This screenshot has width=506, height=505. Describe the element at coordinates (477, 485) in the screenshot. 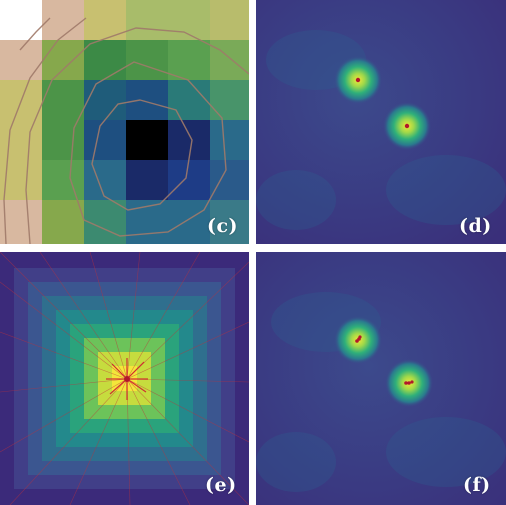

I see `panel-f-label: (f)` at that location.